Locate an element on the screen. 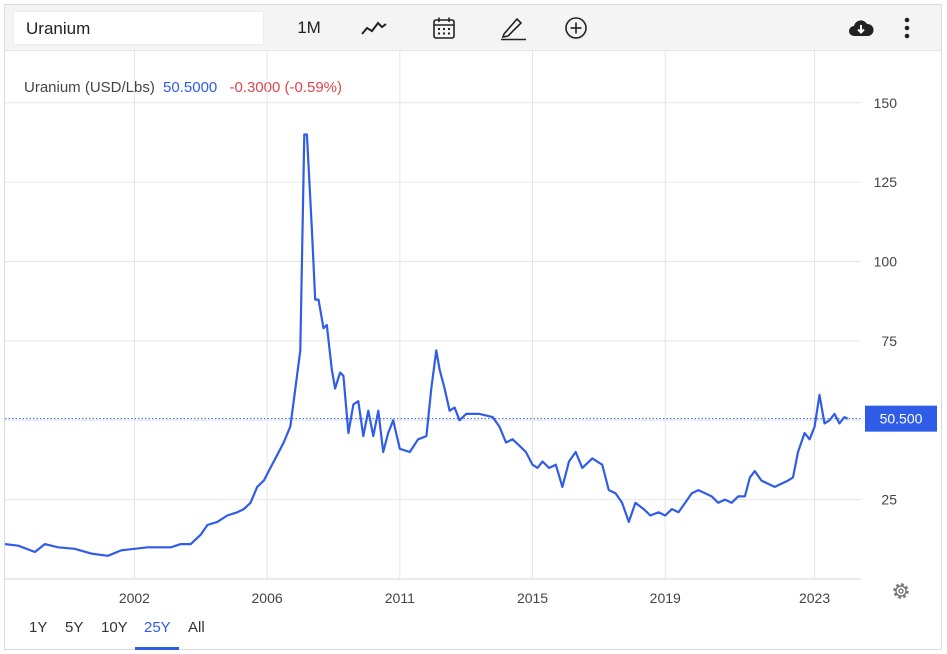 This screenshot has height=654, width=947. add-circle-icon is located at coordinates (576, 28).